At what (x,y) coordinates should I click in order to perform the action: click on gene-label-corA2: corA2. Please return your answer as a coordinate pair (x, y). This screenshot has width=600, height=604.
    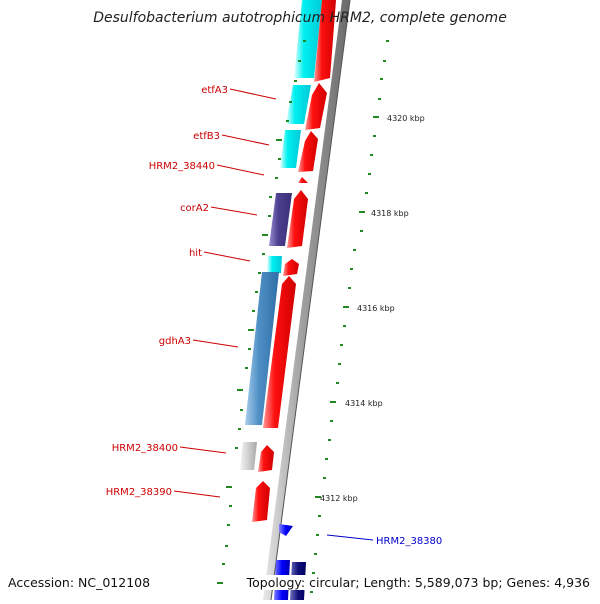
    Looking at the image, I should click on (194, 208).